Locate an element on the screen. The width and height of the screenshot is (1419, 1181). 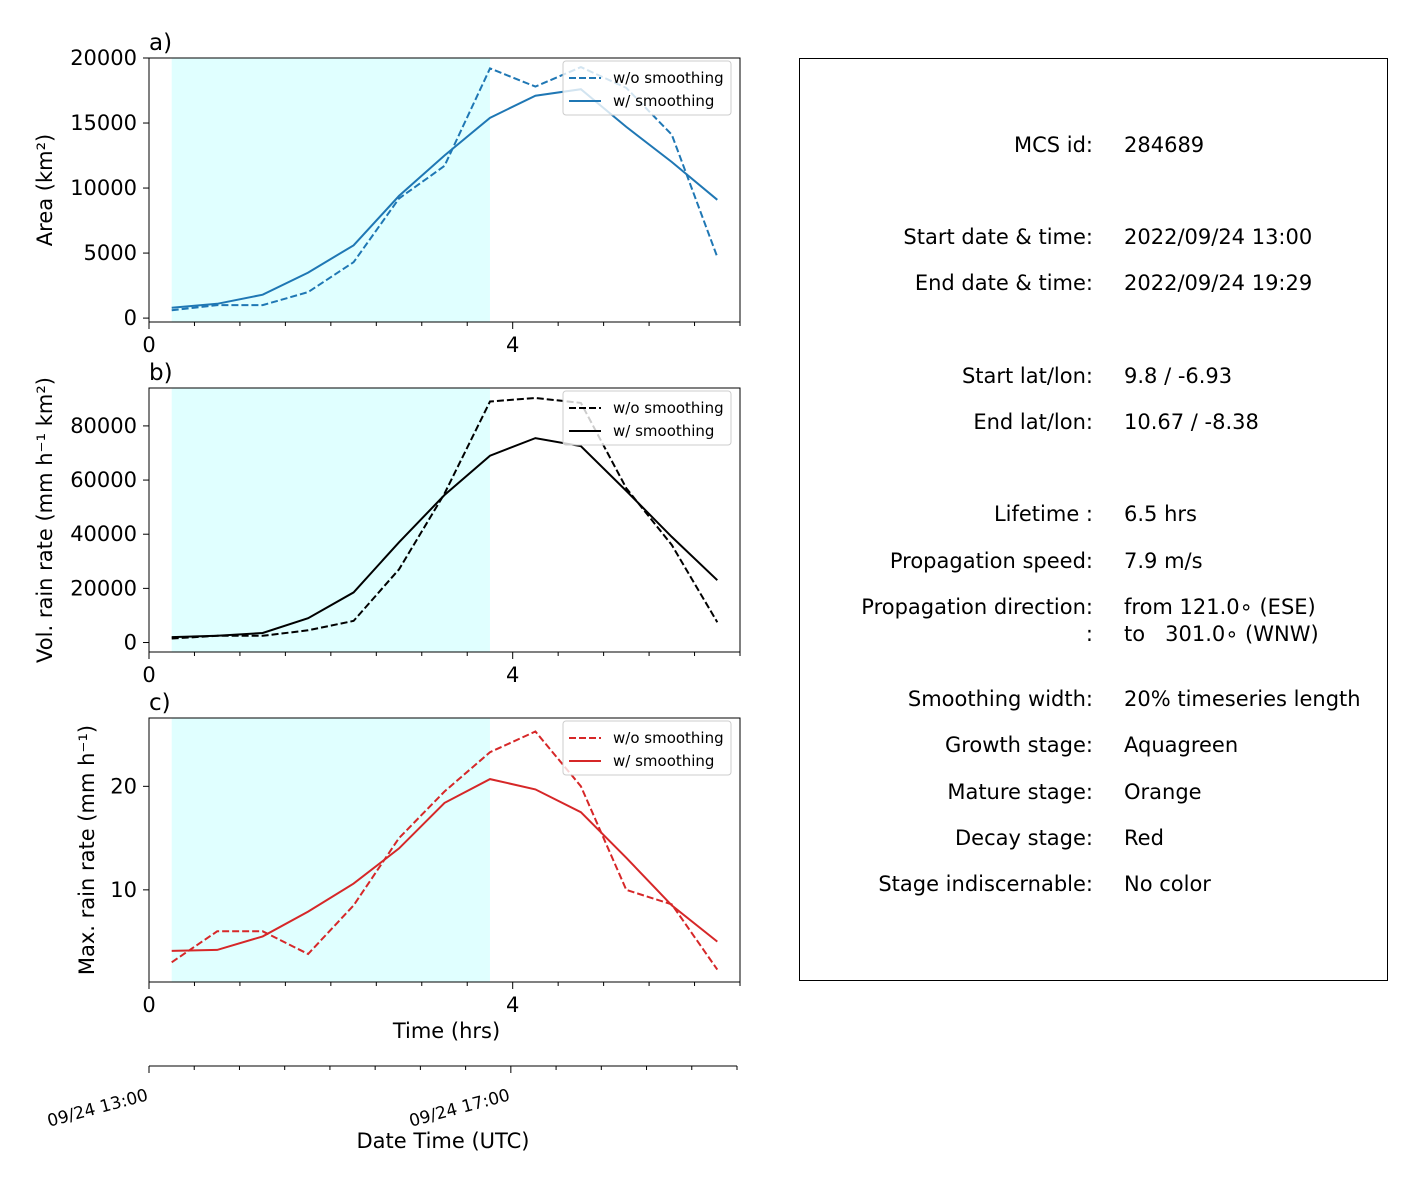
info-row-start-latlon: Start lat/lon: 9.8 / -6.93 is located at coordinates (1093, 377).